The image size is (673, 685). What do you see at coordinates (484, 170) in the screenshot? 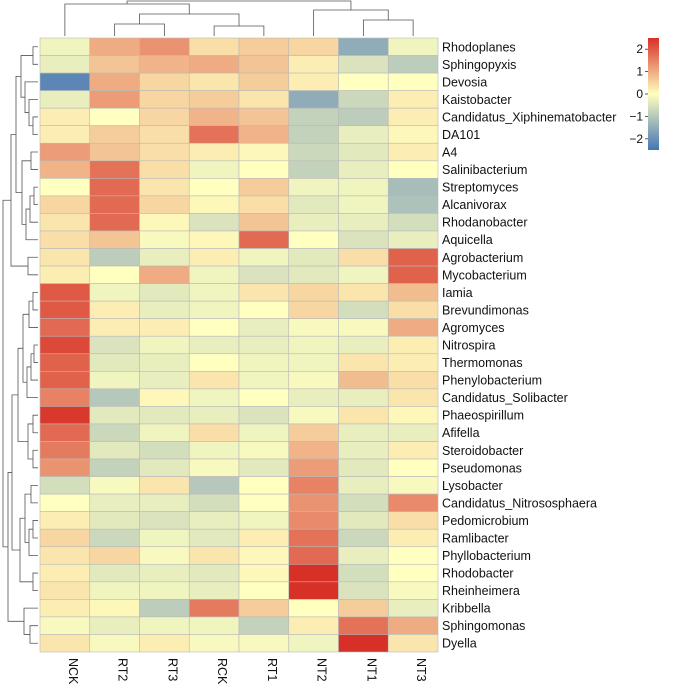
I see `row-label: Salinibacterium` at bounding box center [484, 170].